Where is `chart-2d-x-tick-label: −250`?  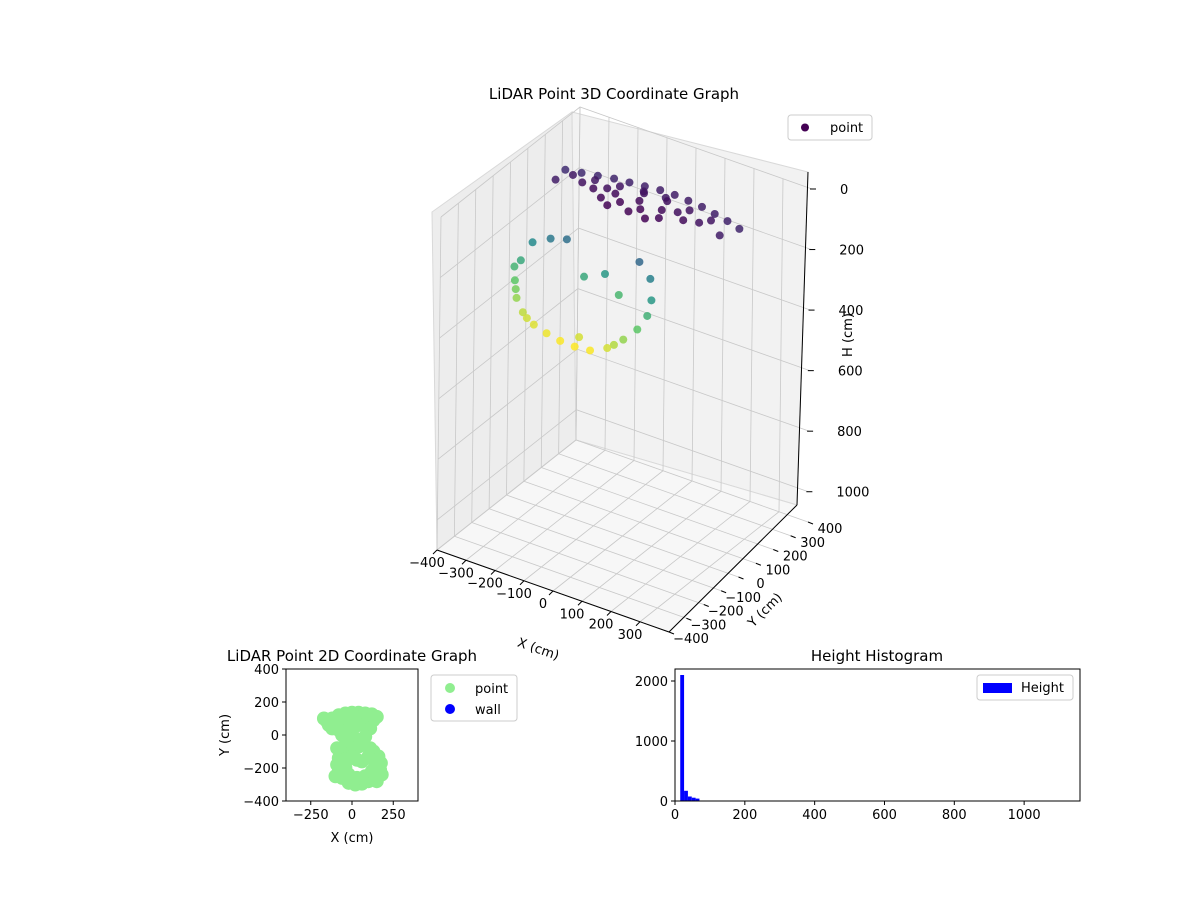 chart-2d-x-tick-label: −250 is located at coordinates (311, 815).